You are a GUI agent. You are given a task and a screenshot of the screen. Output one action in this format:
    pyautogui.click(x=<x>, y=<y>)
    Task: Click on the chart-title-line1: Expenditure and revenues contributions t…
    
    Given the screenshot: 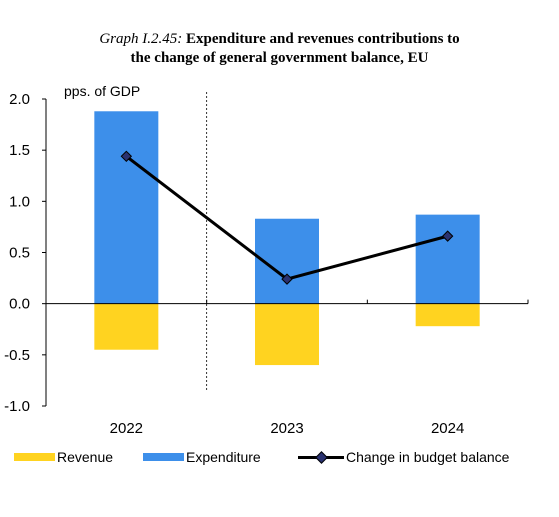 What is the action you would take?
    pyautogui.click(x=323, y=39)
    